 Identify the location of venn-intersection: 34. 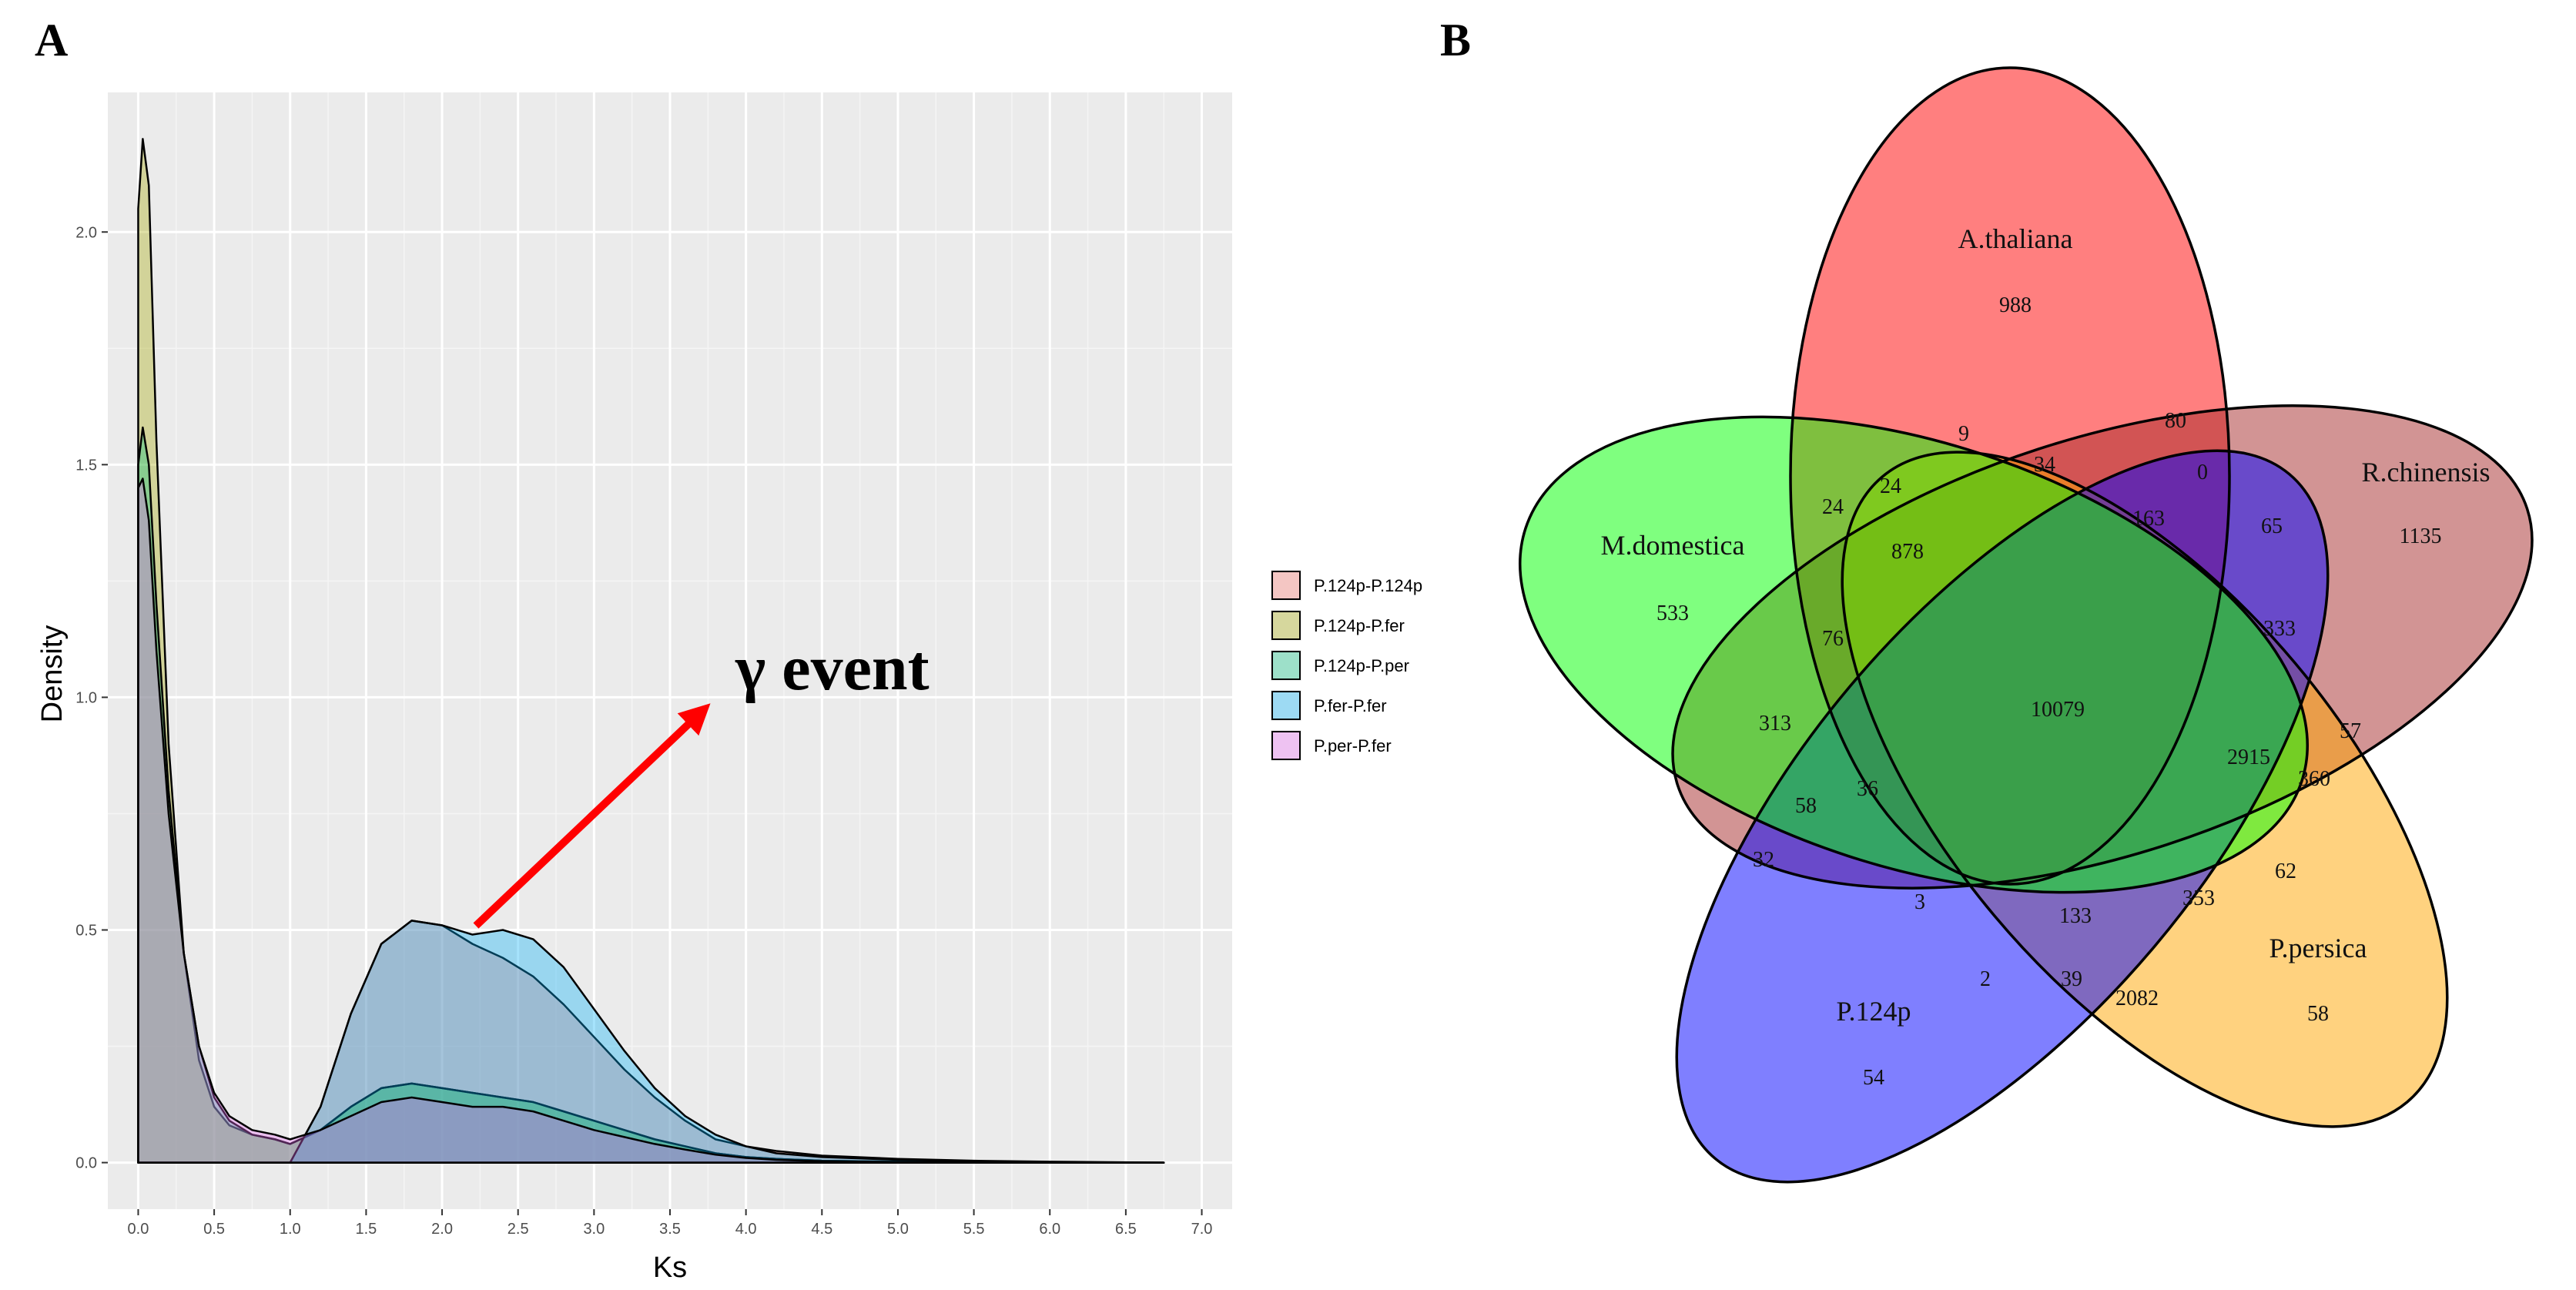
(2045, 465).